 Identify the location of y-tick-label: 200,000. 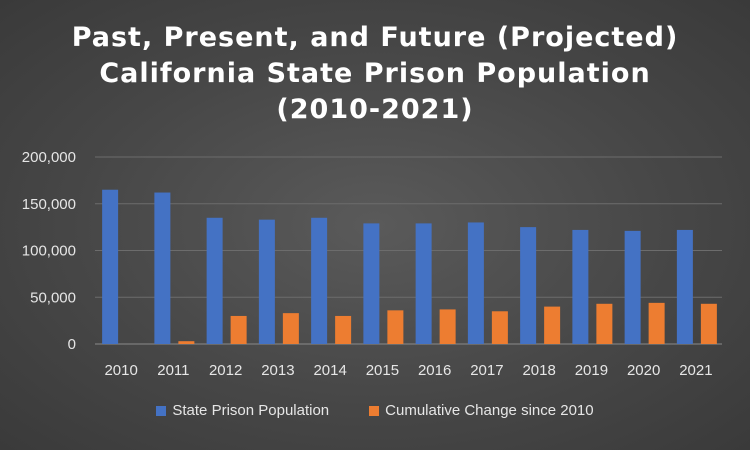
(49, 157).